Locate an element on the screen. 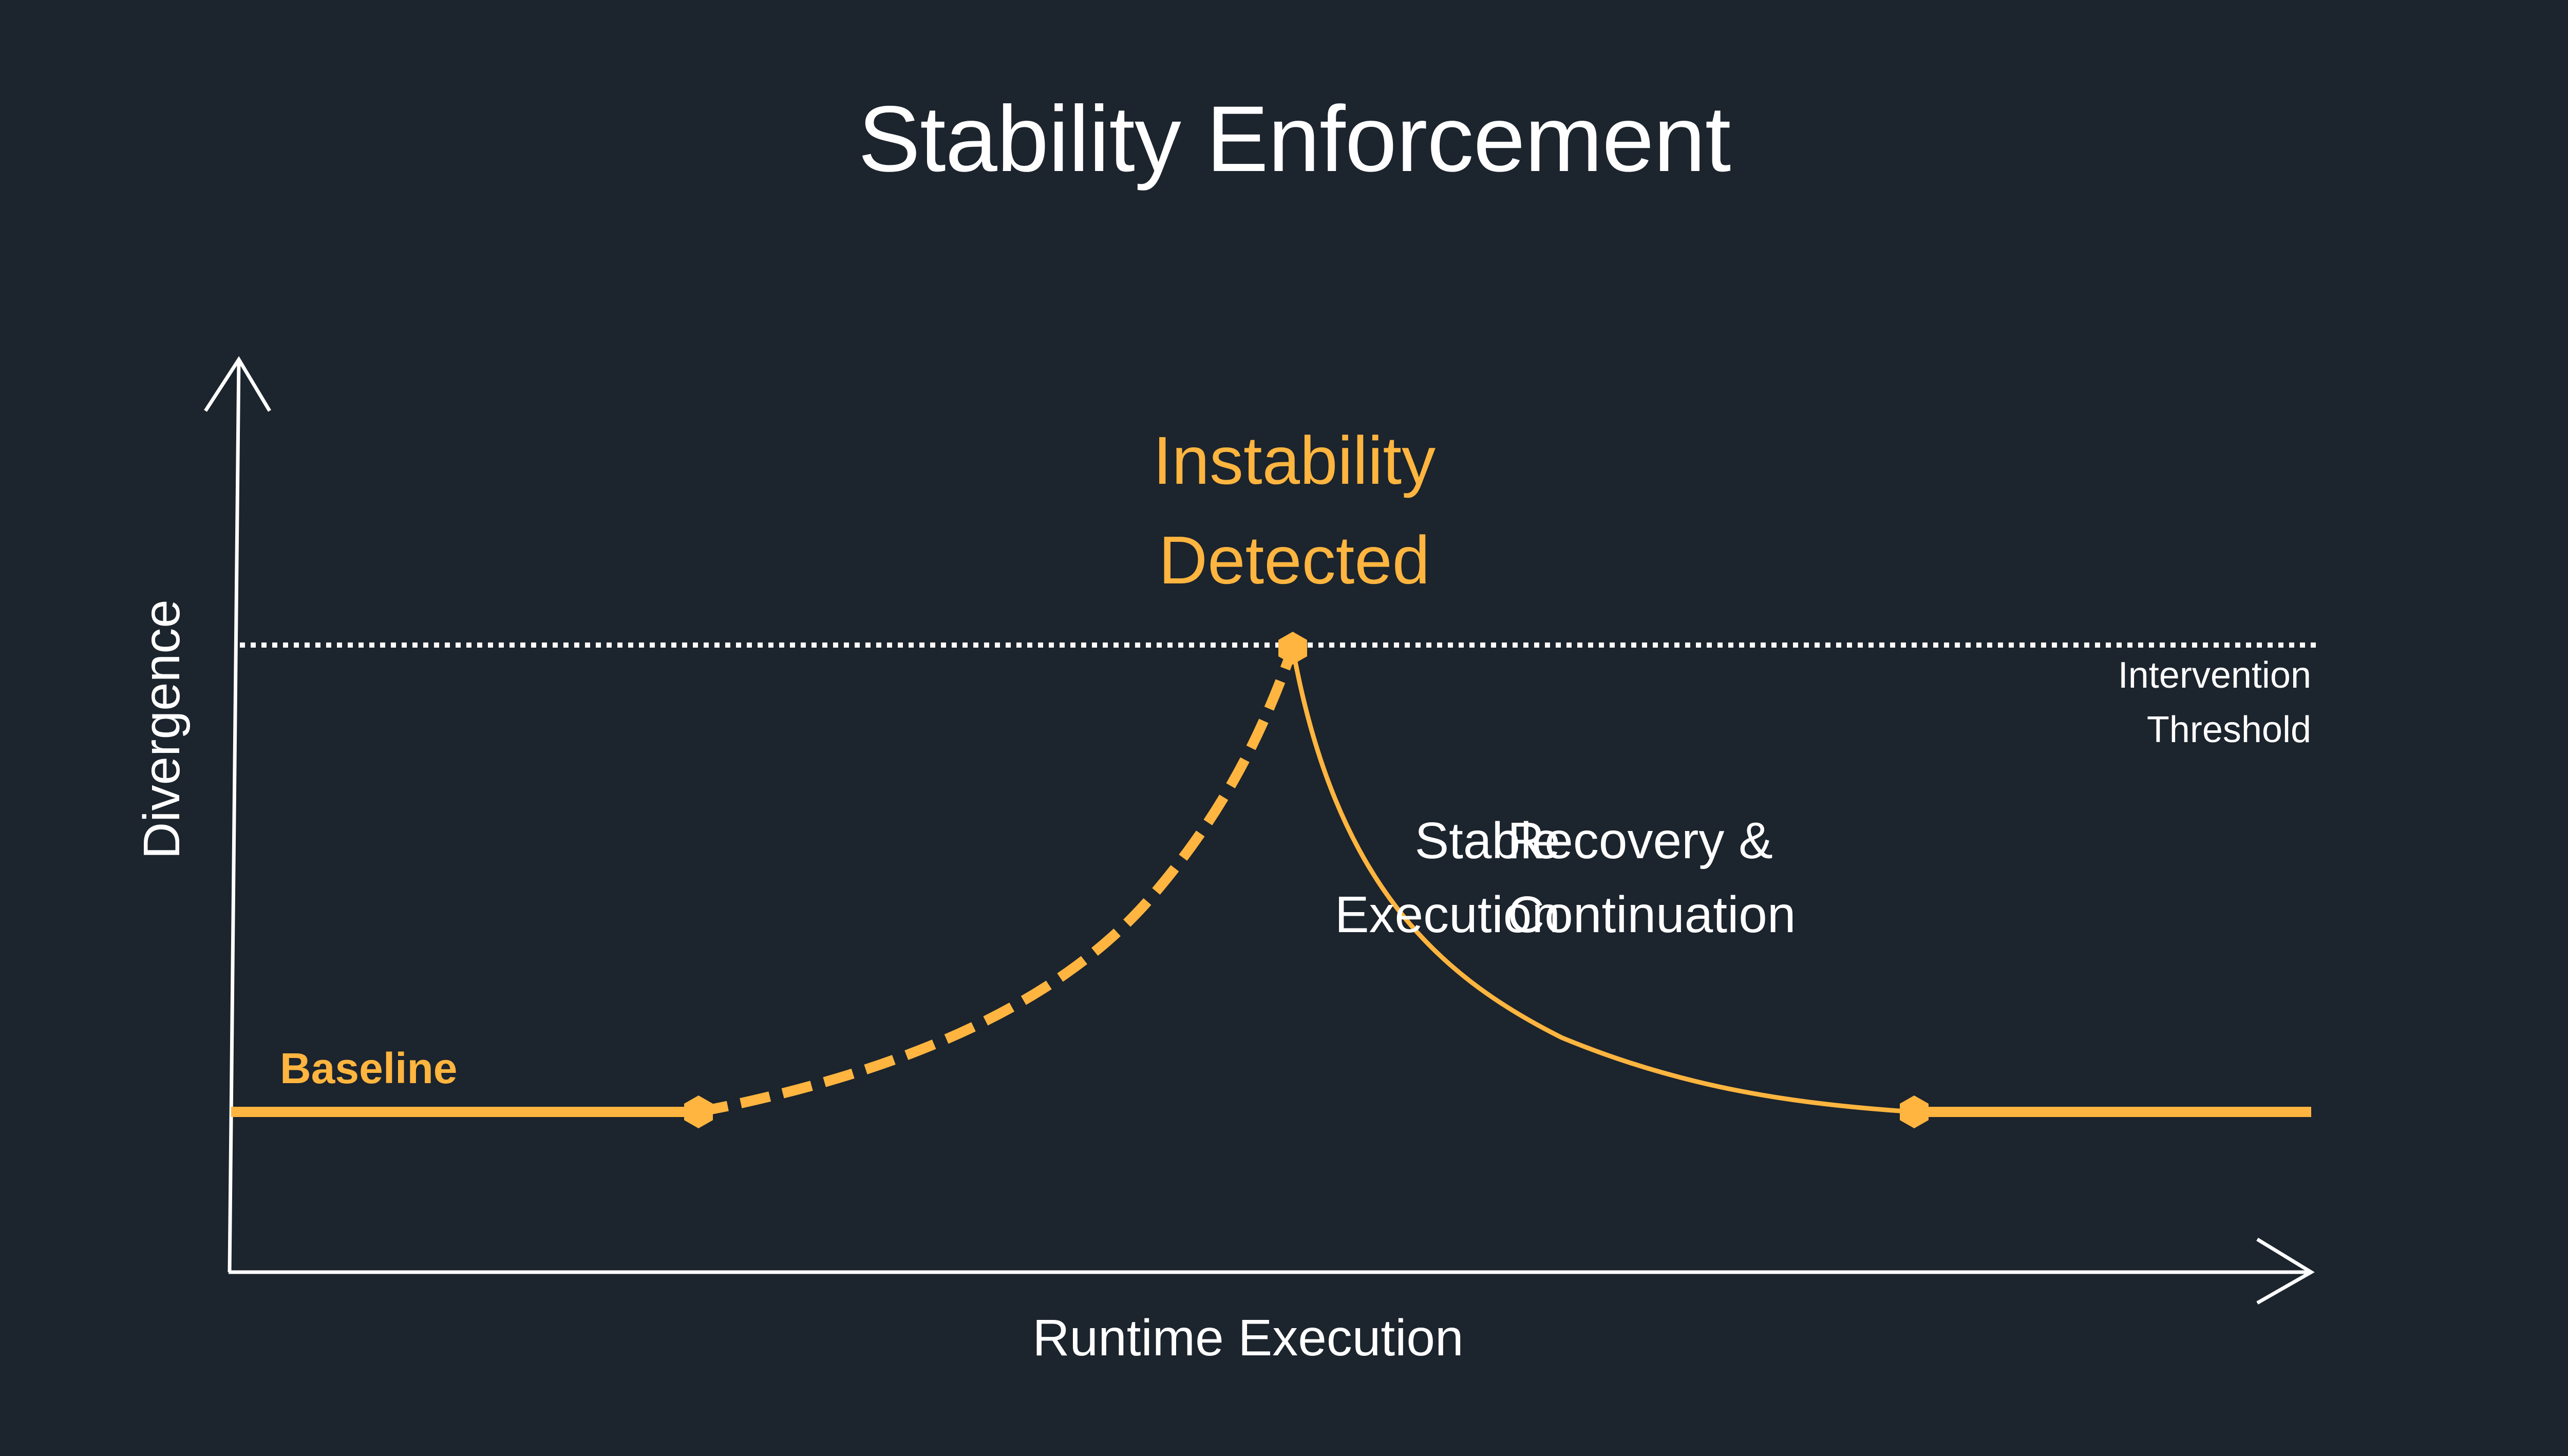 This screenshot has height=1456, width=2568. x-axis-arrow-icon is located at coordinates (2285, 1271).